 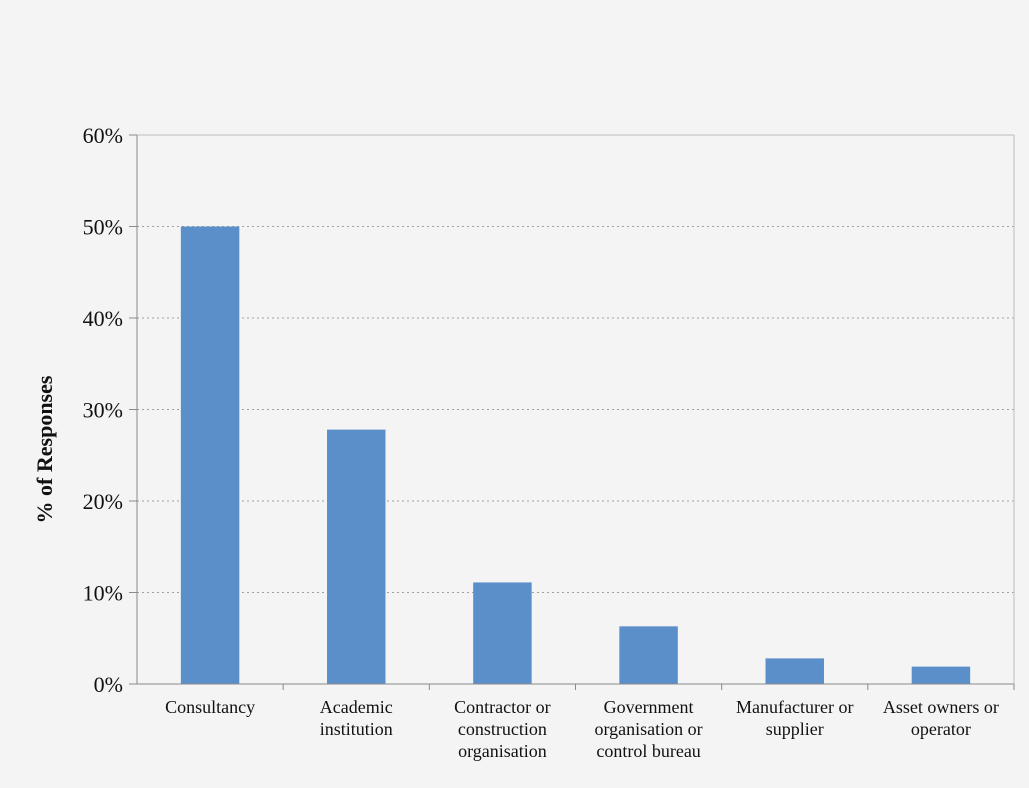 I want to click on x-tick-label-line: control bureau, so click(x=648, y=751).